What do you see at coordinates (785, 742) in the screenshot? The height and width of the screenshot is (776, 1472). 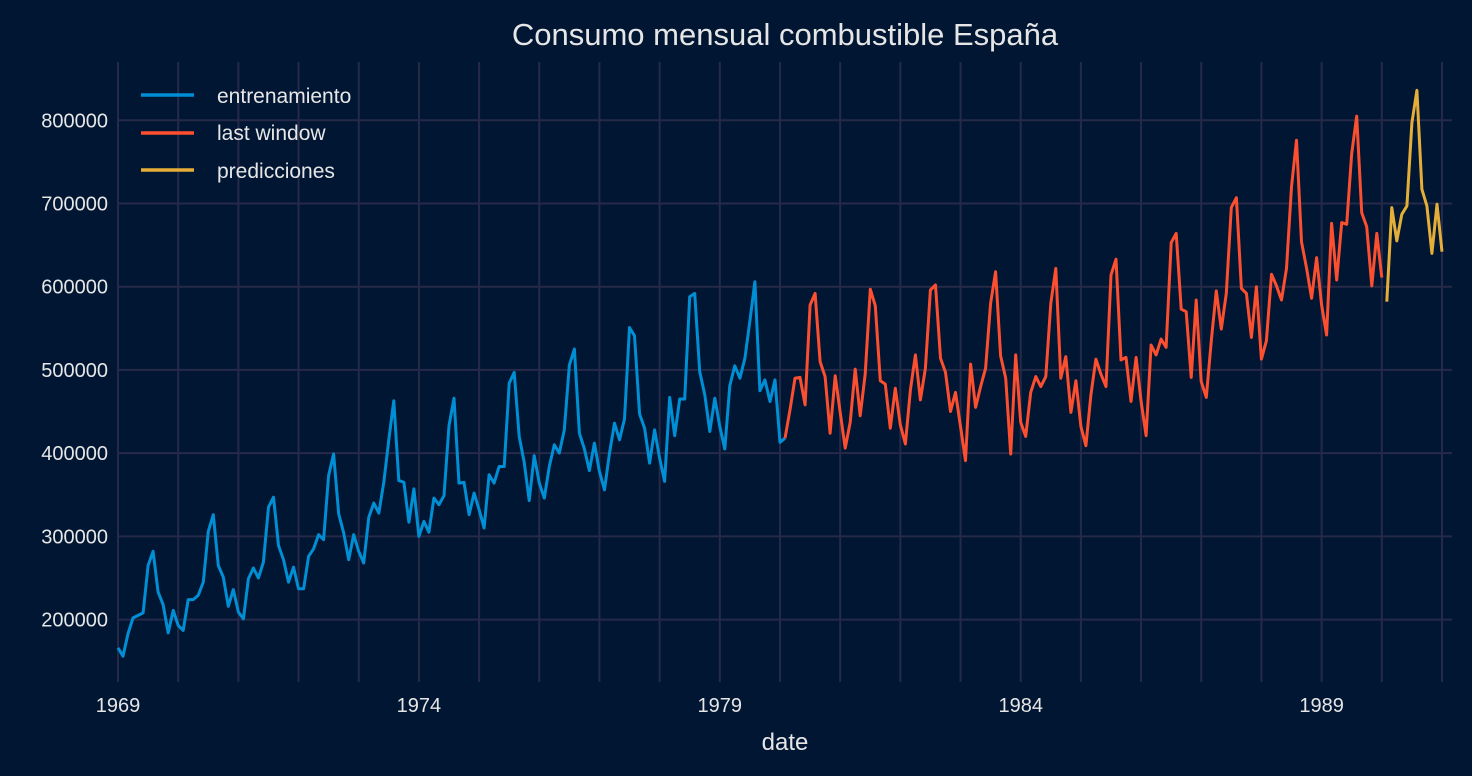 I see `x-axis-label: date` at bounding box center [785, 742].